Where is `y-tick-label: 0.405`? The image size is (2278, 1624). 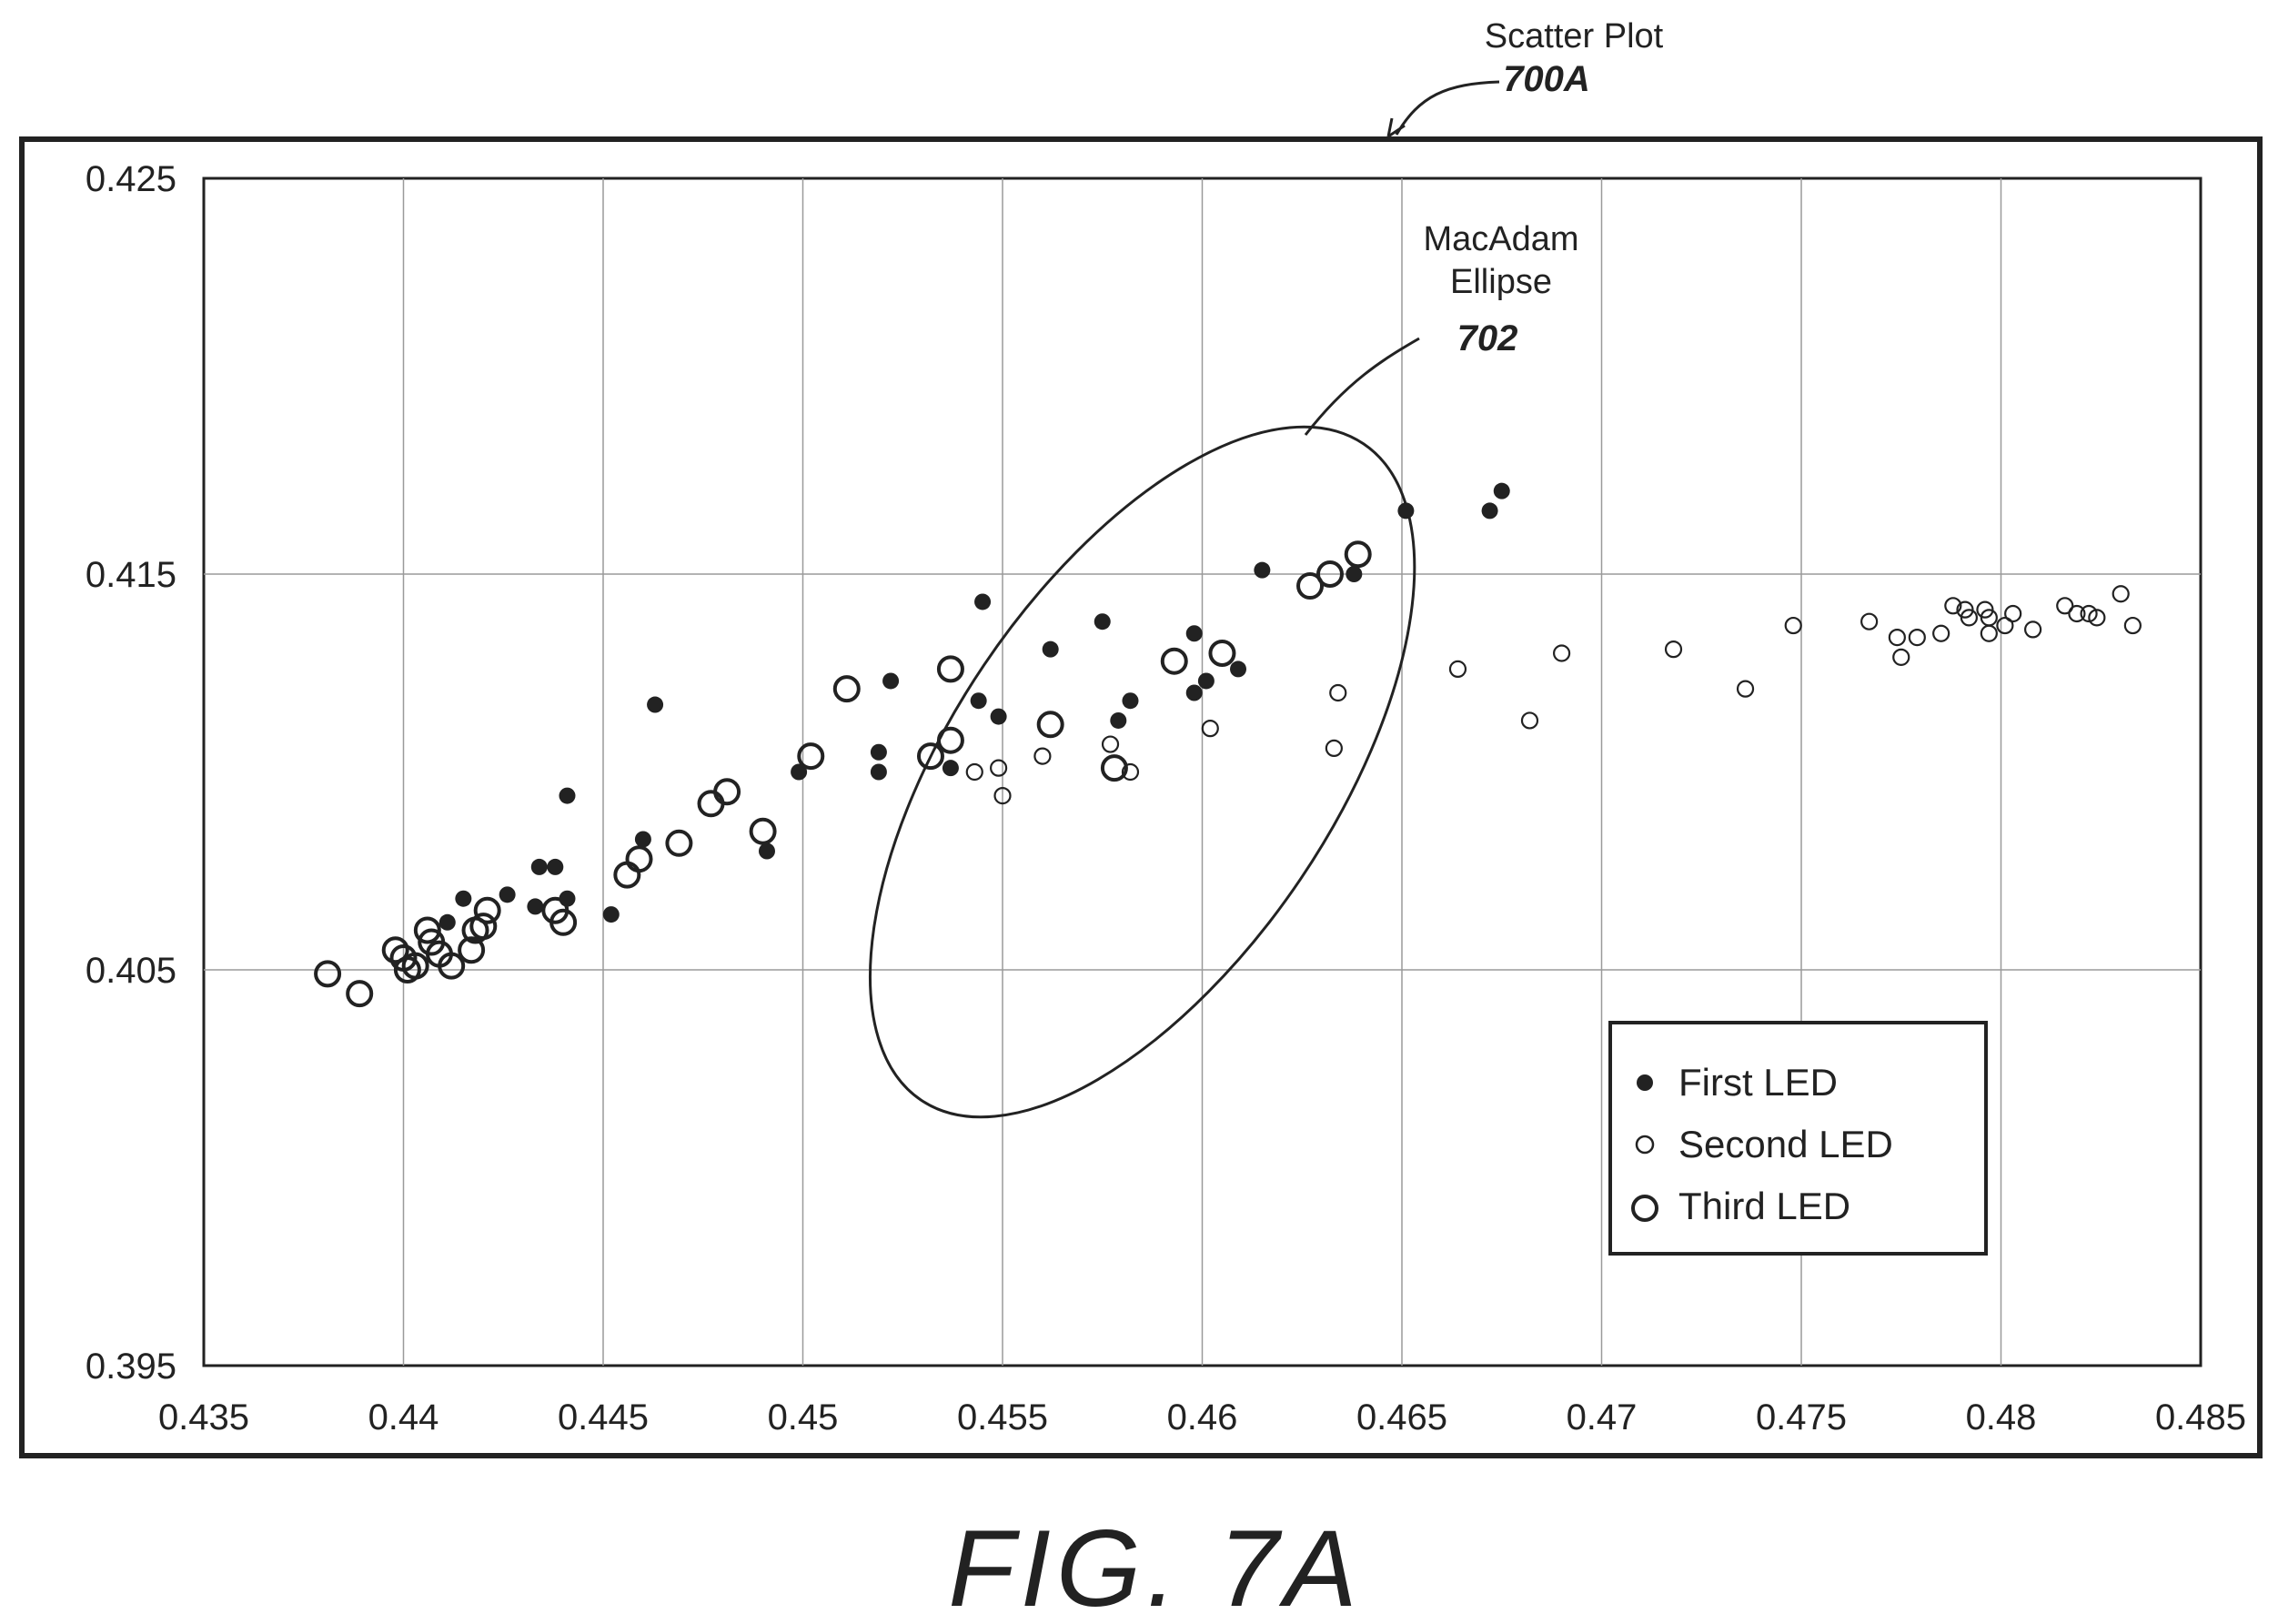 y-tick-label: 0.405 is located at coordinates (131, 971).